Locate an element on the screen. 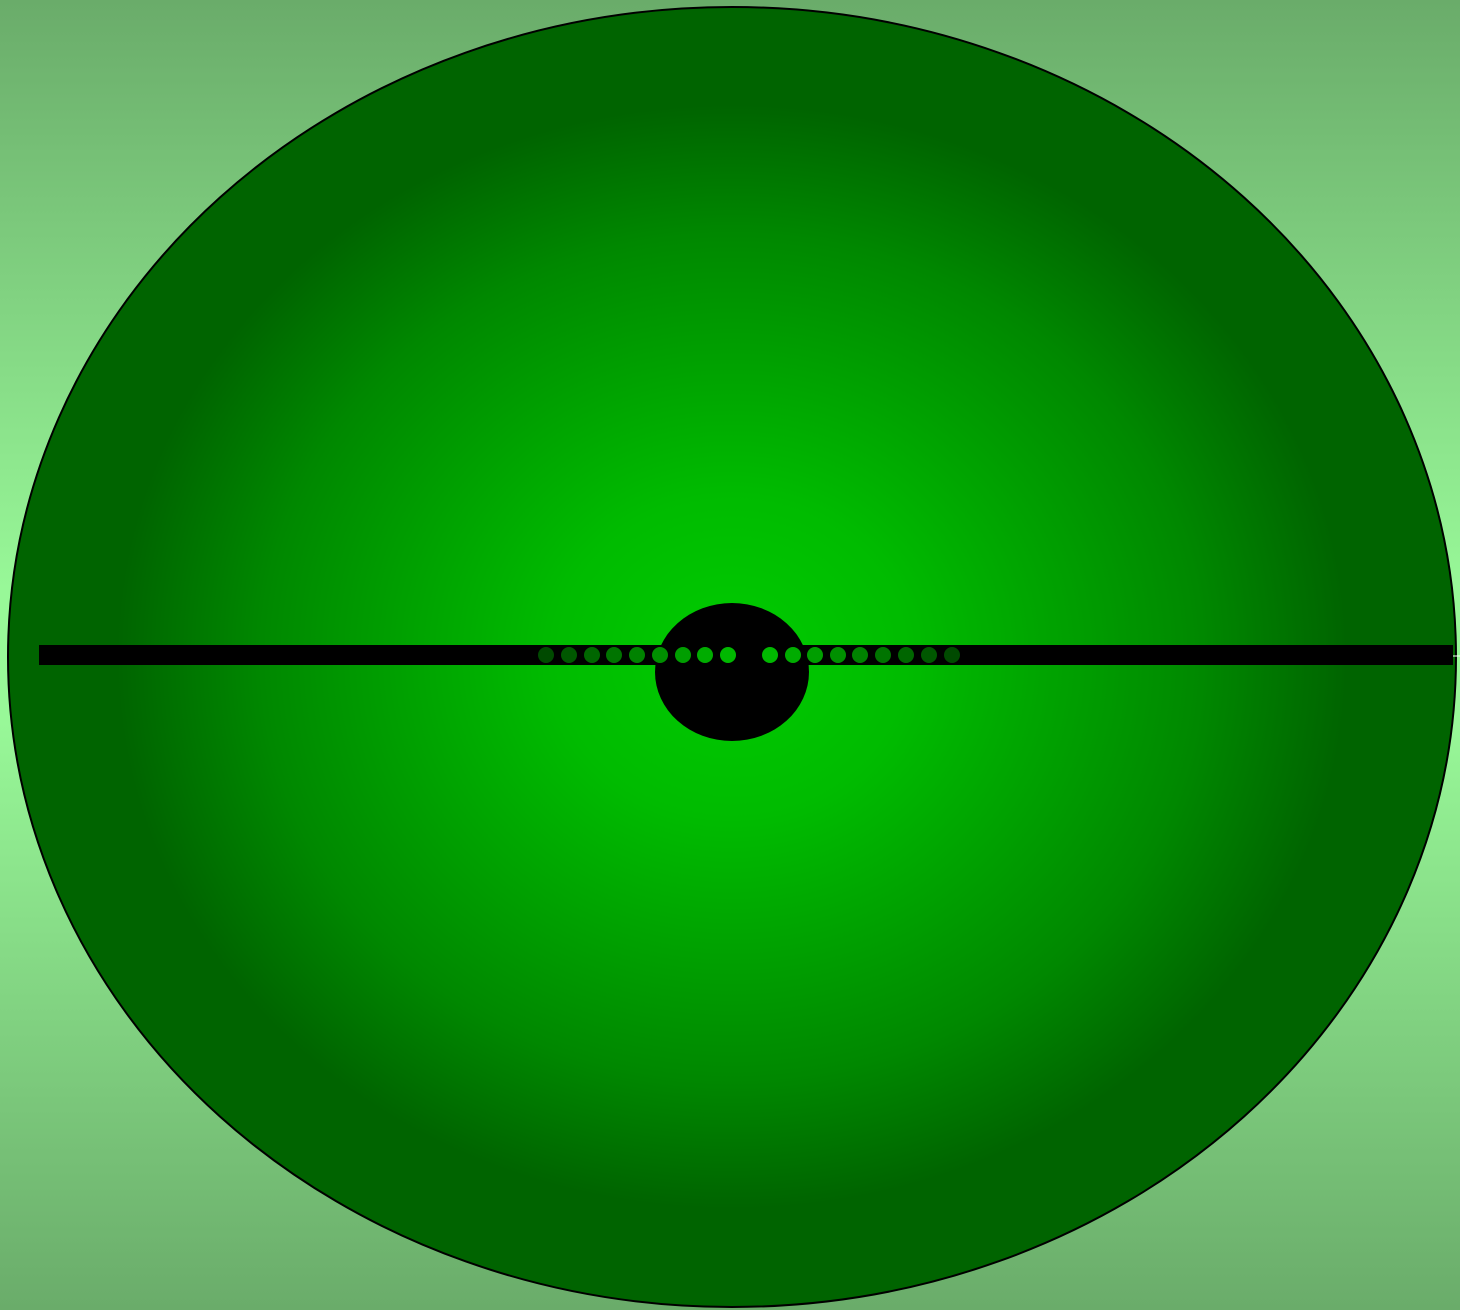 The width and height of the screenshot is (1460, 1310). dots-right is located at coordinates (861, 655).